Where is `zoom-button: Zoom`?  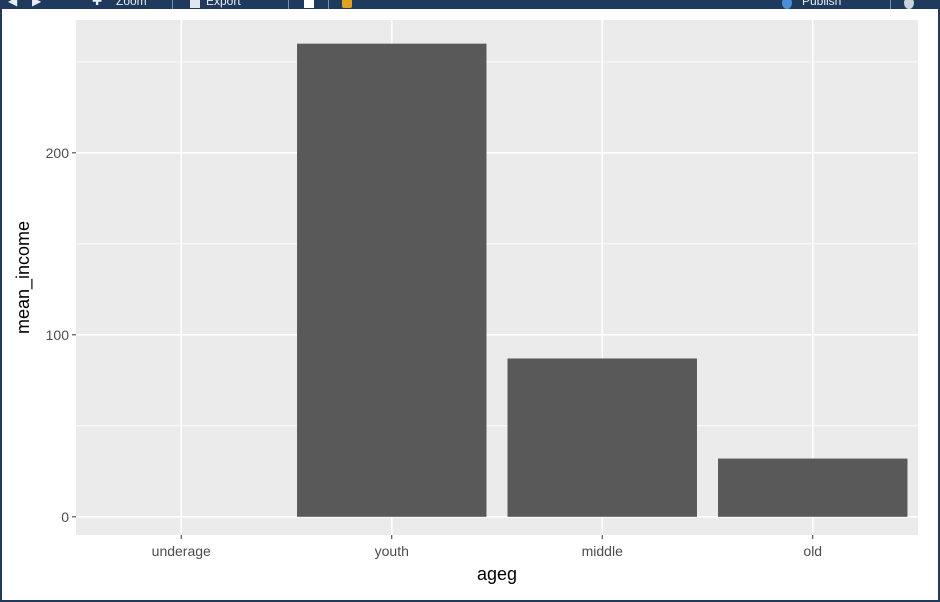
zoom-button: Zoom is located at coordinates (131, 4).